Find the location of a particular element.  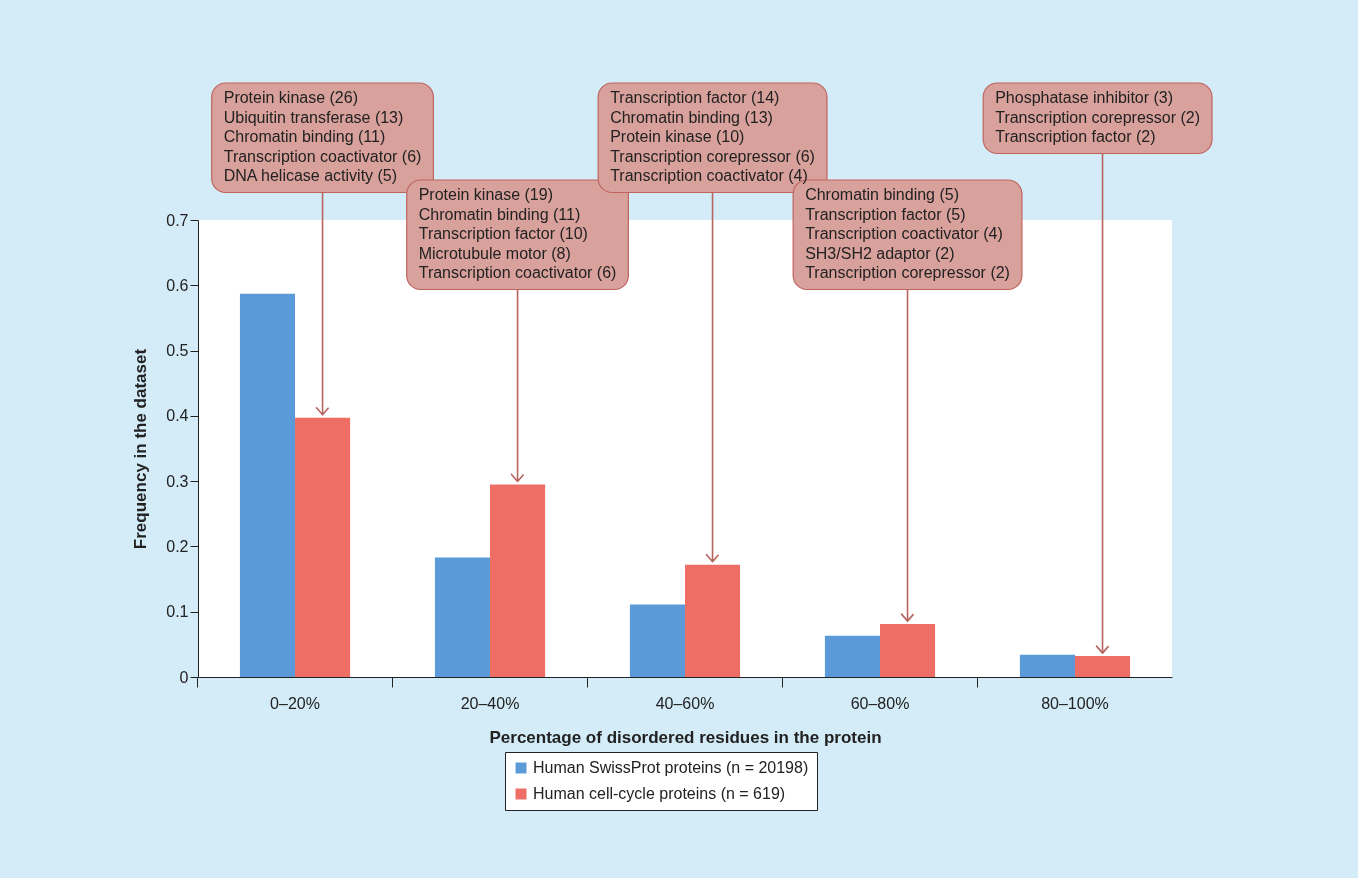

y-tick-label: 0.4 is located at coordinates (177, 416).